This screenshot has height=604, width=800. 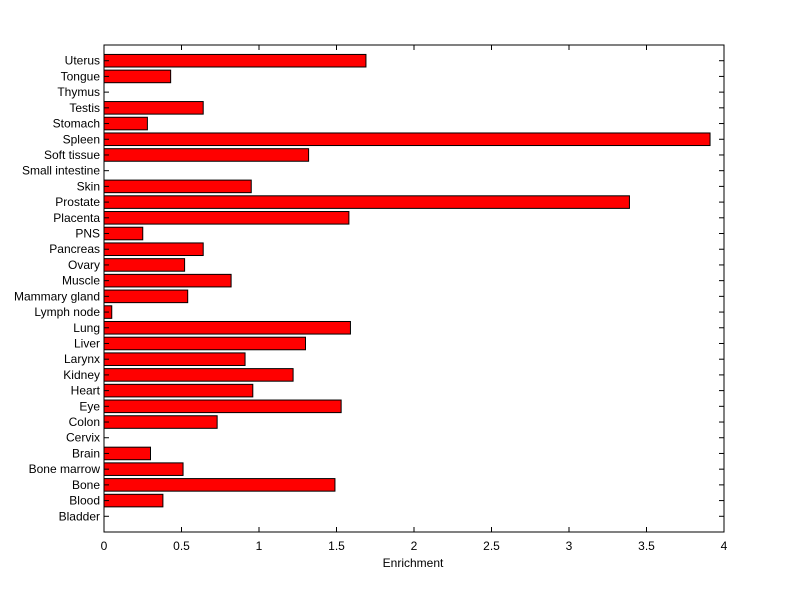 I want to click on bar-spleen, so click(x=407, y=139).